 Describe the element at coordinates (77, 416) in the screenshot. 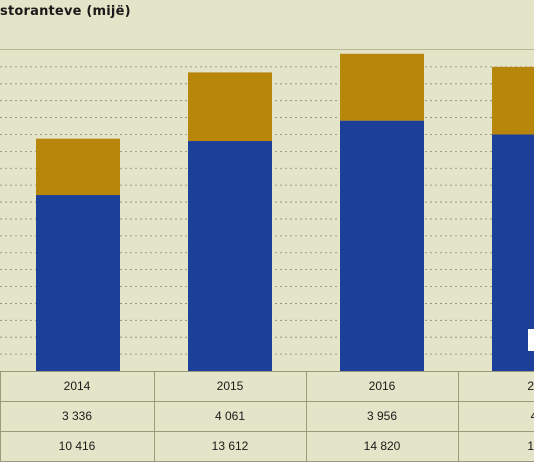

I see `table-cell: 3 336` at that location.